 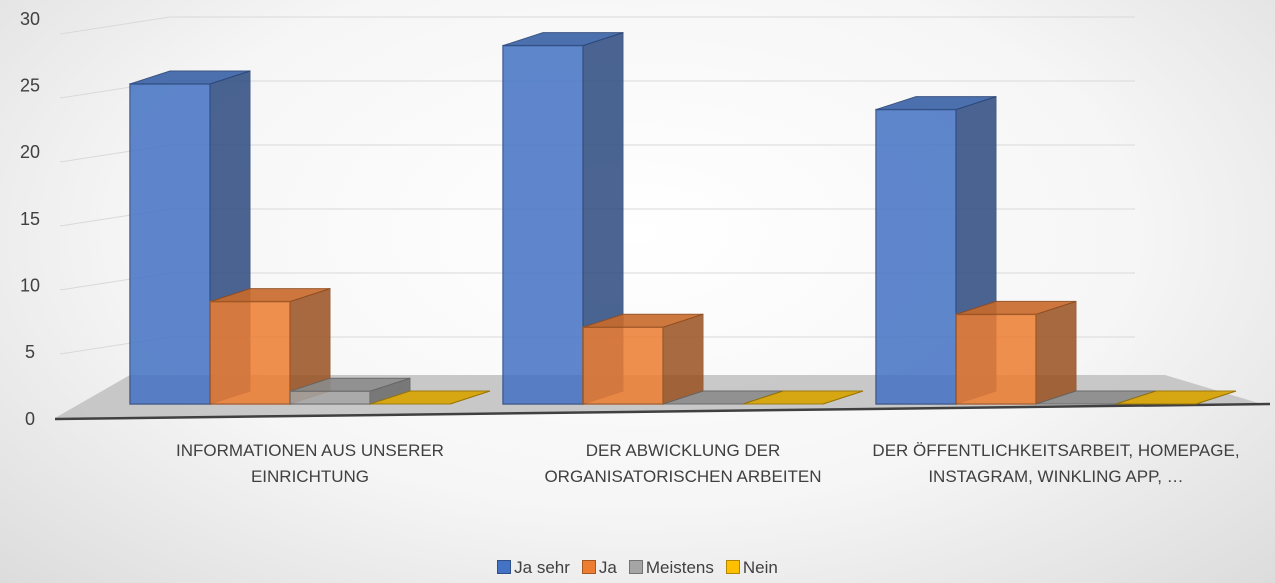 I want to click on y-tick-label: 15, so click(x=30, y=219).